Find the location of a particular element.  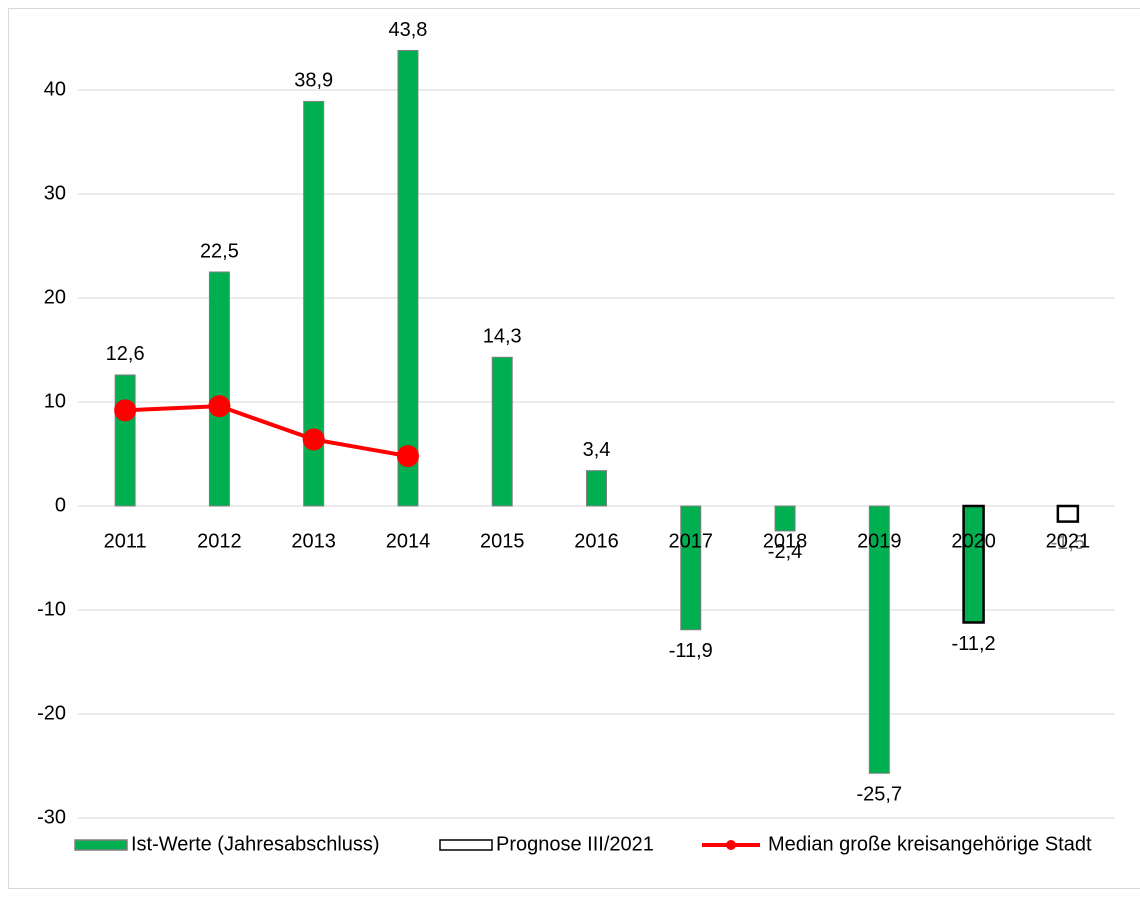

x-tick-label: 2016 is located at coordinates (596, 541).